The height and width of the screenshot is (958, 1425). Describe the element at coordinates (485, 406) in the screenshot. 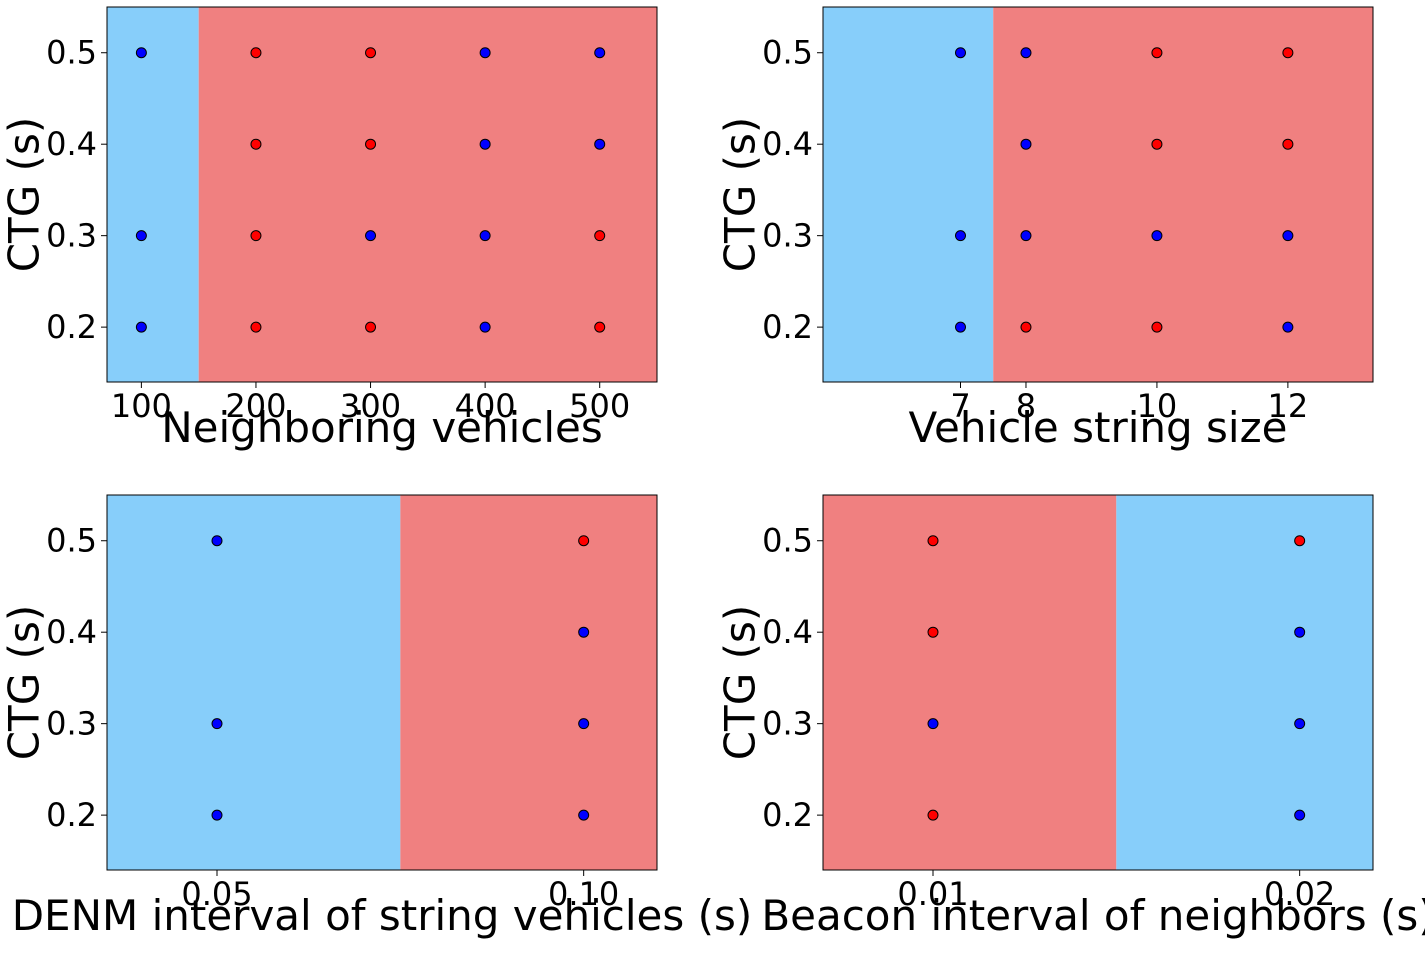

I see `x-tick-label: 400` at that location.